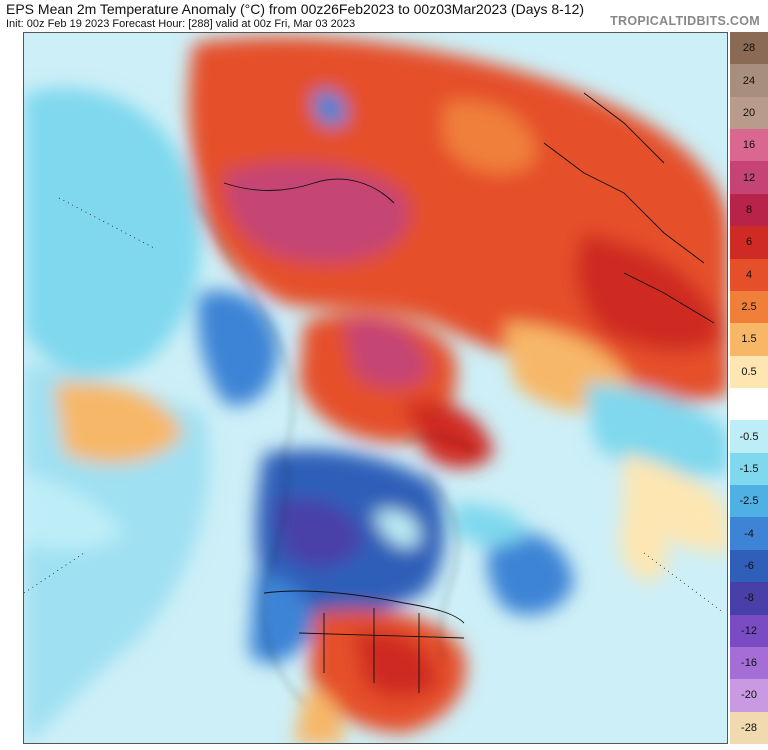 Image resolution: width=768 pixels, height=750 pixels. What do you see at coordinates (749, 501) in the screenshot?
I see `legend-bin: -2.5` at bounding box center [749, 501].